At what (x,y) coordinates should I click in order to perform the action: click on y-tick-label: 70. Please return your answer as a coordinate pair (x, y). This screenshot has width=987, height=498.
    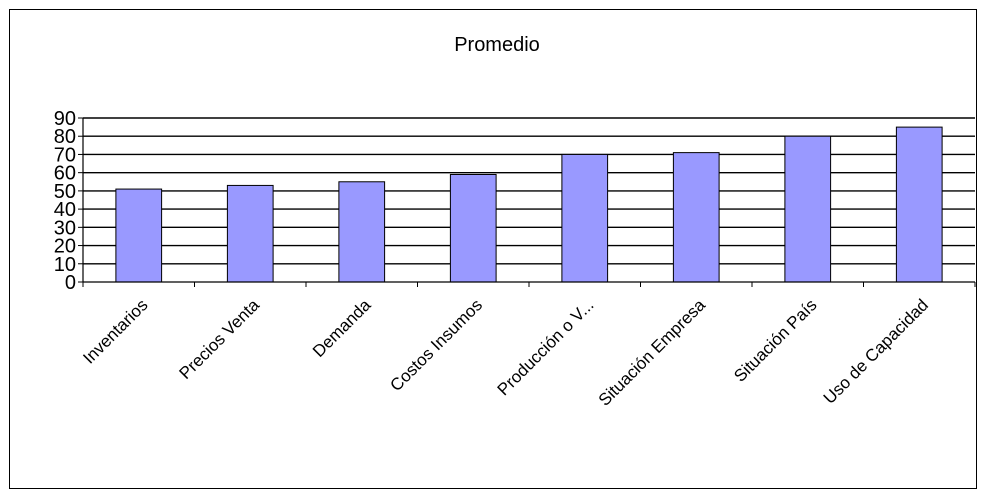
    Looking at the image, I should click on (65, 155).